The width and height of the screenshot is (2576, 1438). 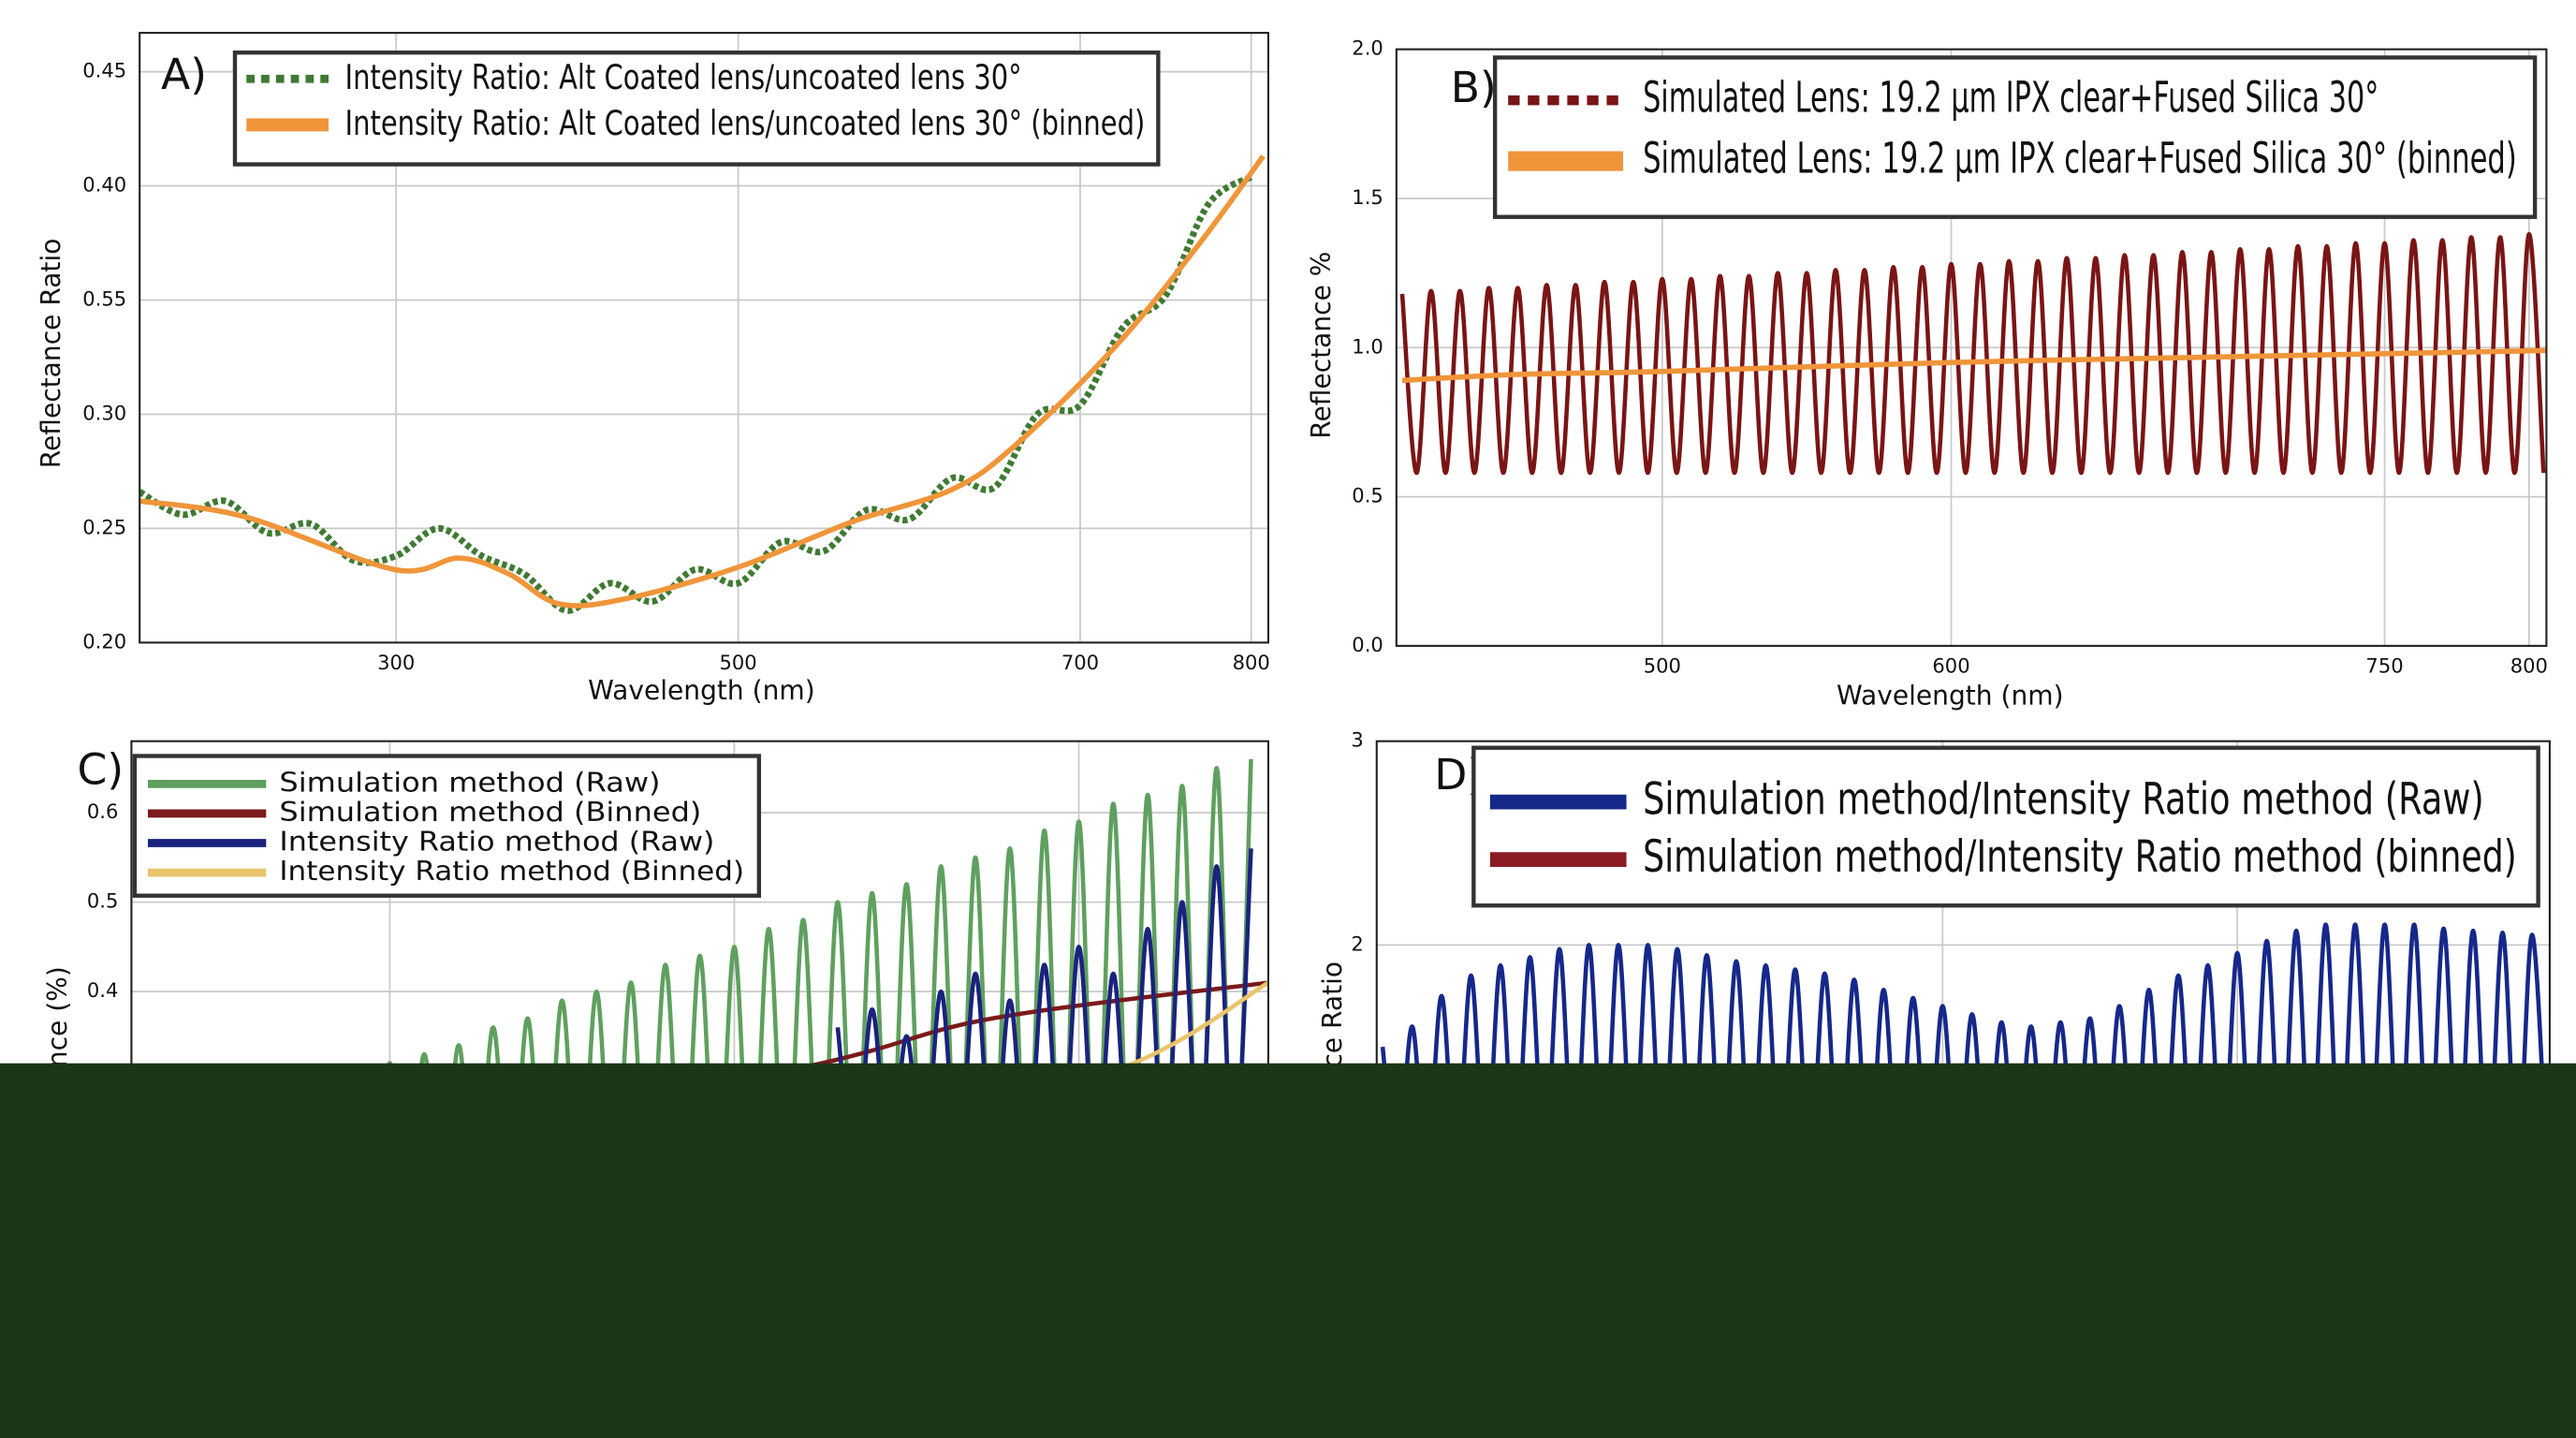 I want to click on legend-label: Intensity Ratio method (Binned), so click(x=511, y=871).